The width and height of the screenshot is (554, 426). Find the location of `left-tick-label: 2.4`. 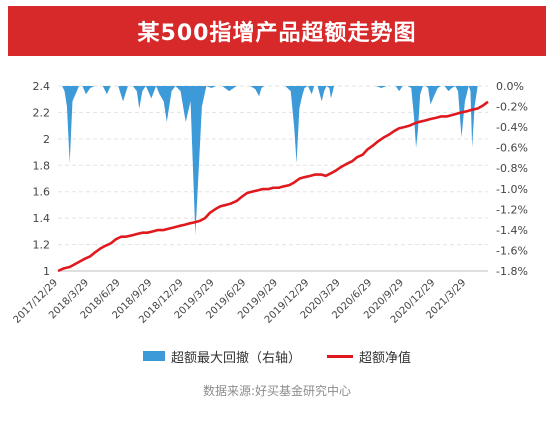

left-tick-label: 2.4 is located at coordinates (42, 86).